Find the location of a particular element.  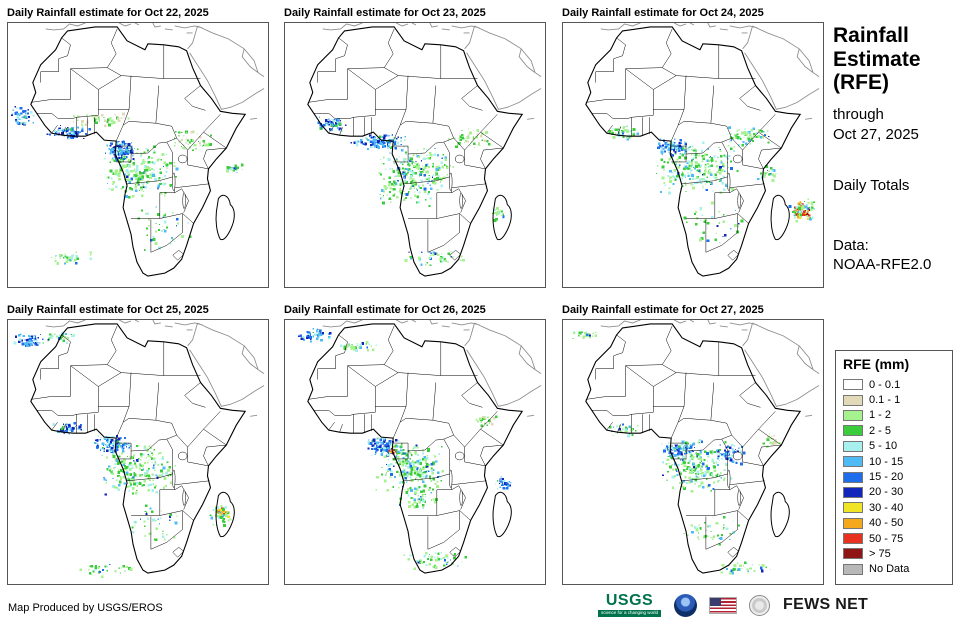

legend-label: 15 - 20 is located at coordinates (886, 477).